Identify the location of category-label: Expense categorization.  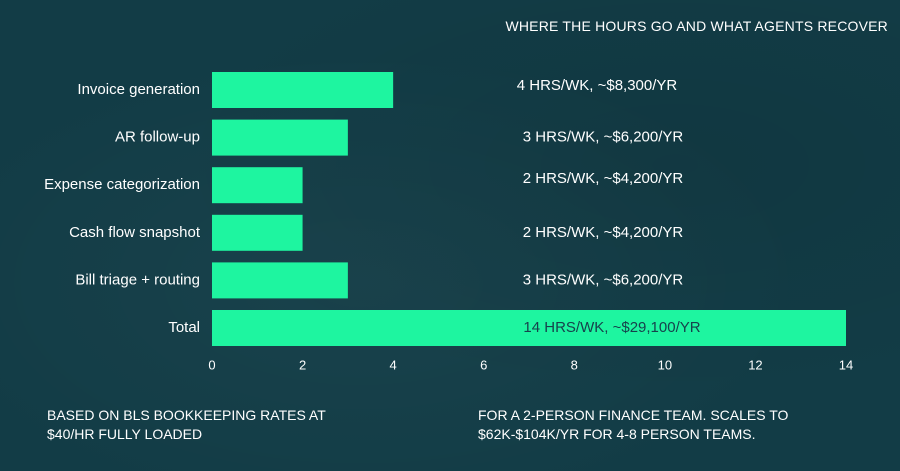
(122, 184).